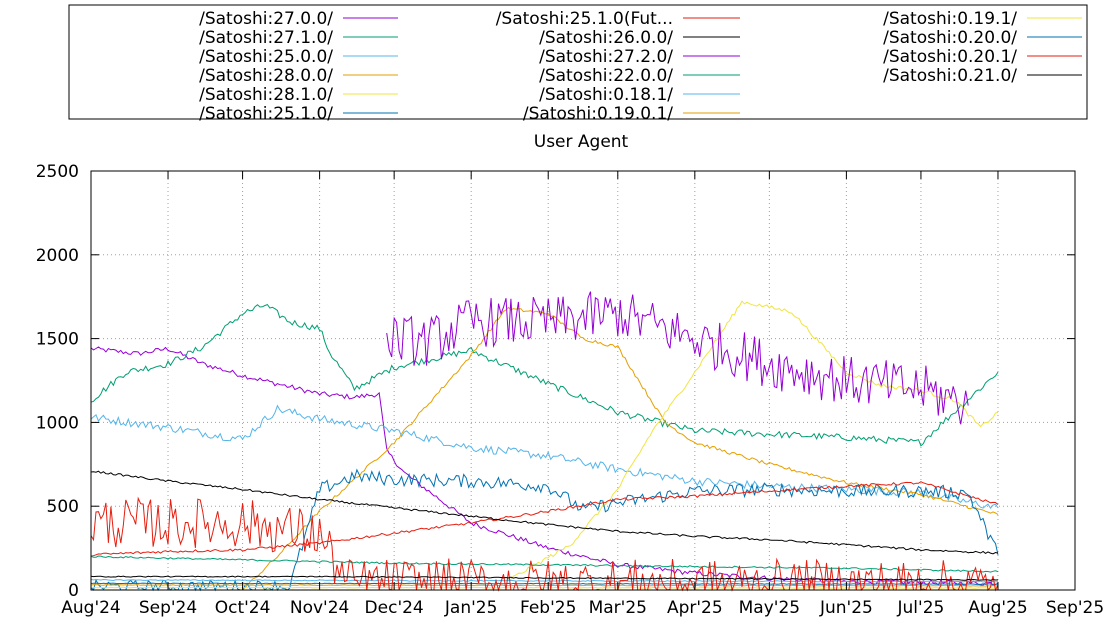 The image size is (1110, 630). I want to click on legend-label: /Satoshi:27.0.0/, so click(266, 19).